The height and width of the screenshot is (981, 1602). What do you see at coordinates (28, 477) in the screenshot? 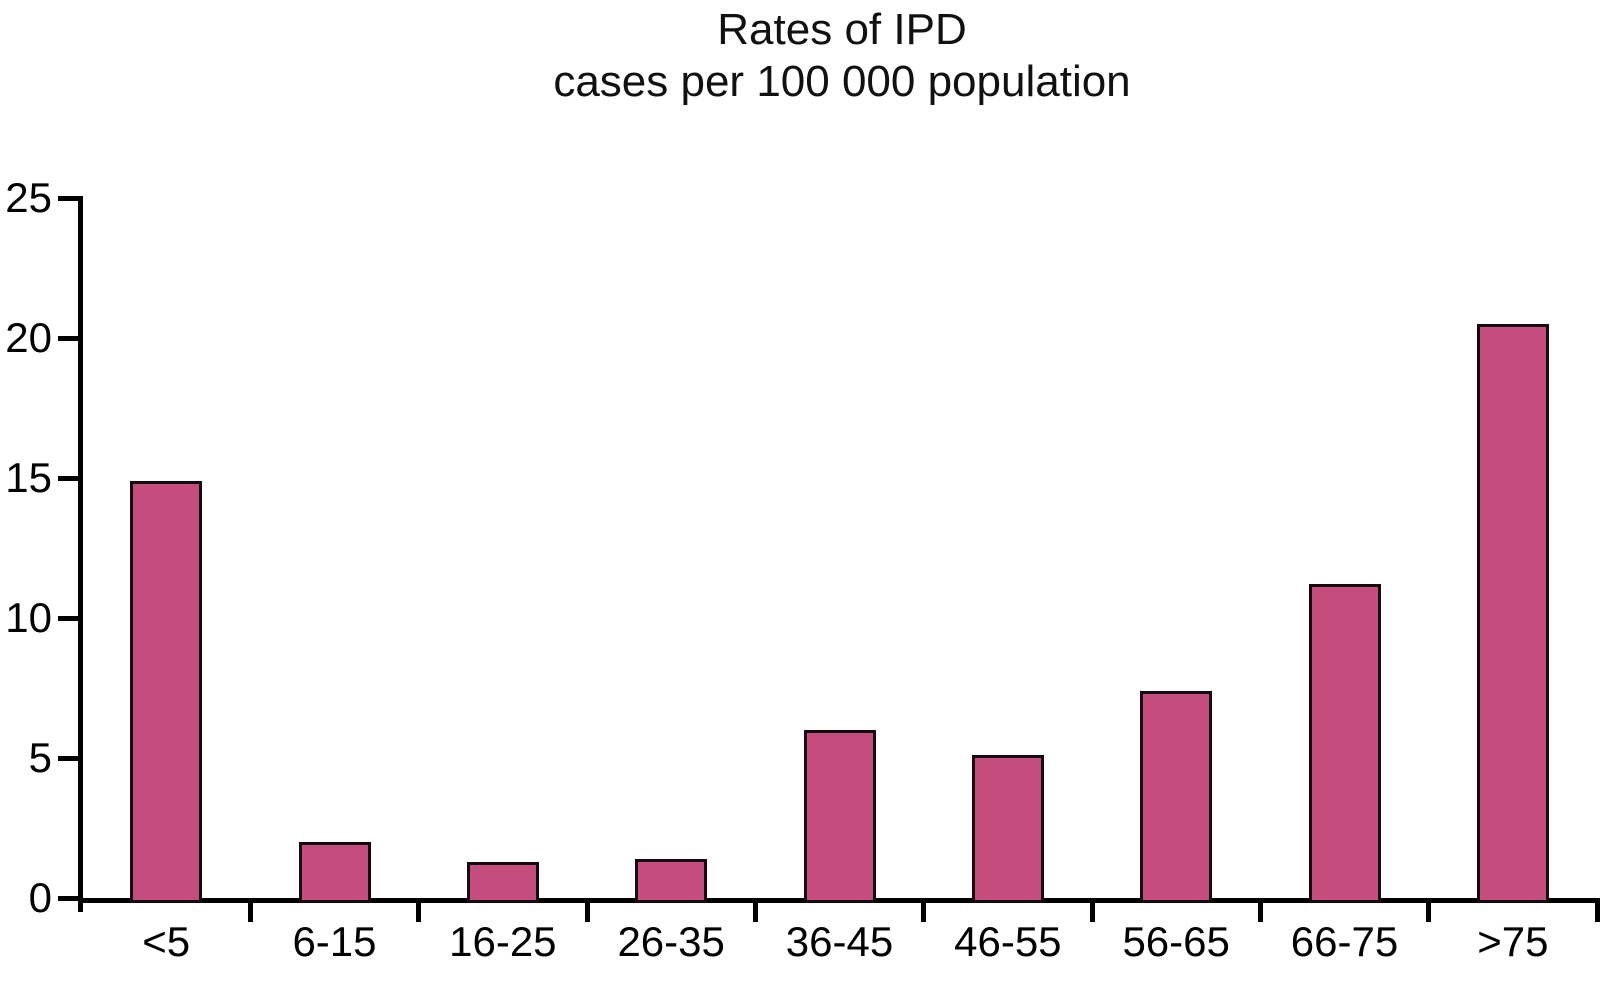
I see `y-tick-label: 15` at bounding box center [28, 477].